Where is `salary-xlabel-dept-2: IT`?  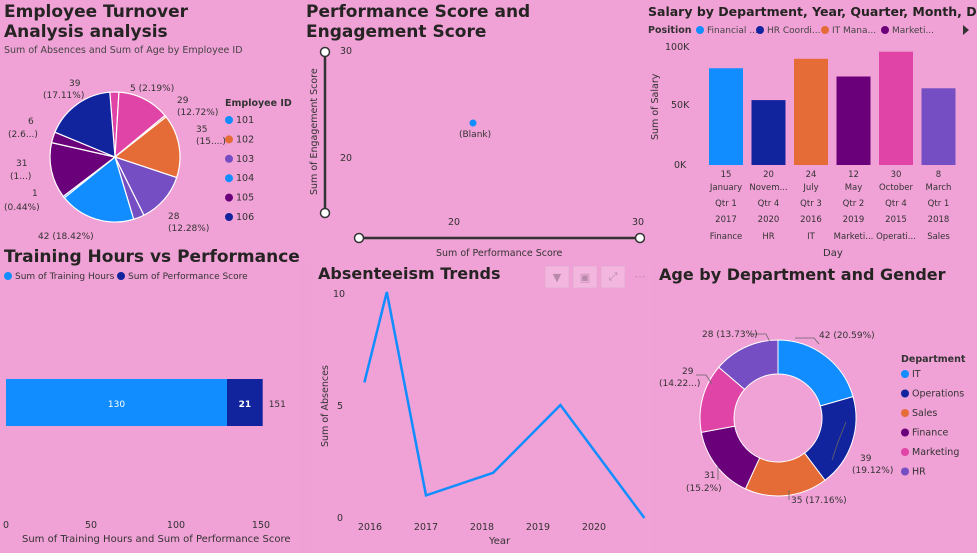 salary-xlabel-dept-2: IT is located at coordinates (811, 237).